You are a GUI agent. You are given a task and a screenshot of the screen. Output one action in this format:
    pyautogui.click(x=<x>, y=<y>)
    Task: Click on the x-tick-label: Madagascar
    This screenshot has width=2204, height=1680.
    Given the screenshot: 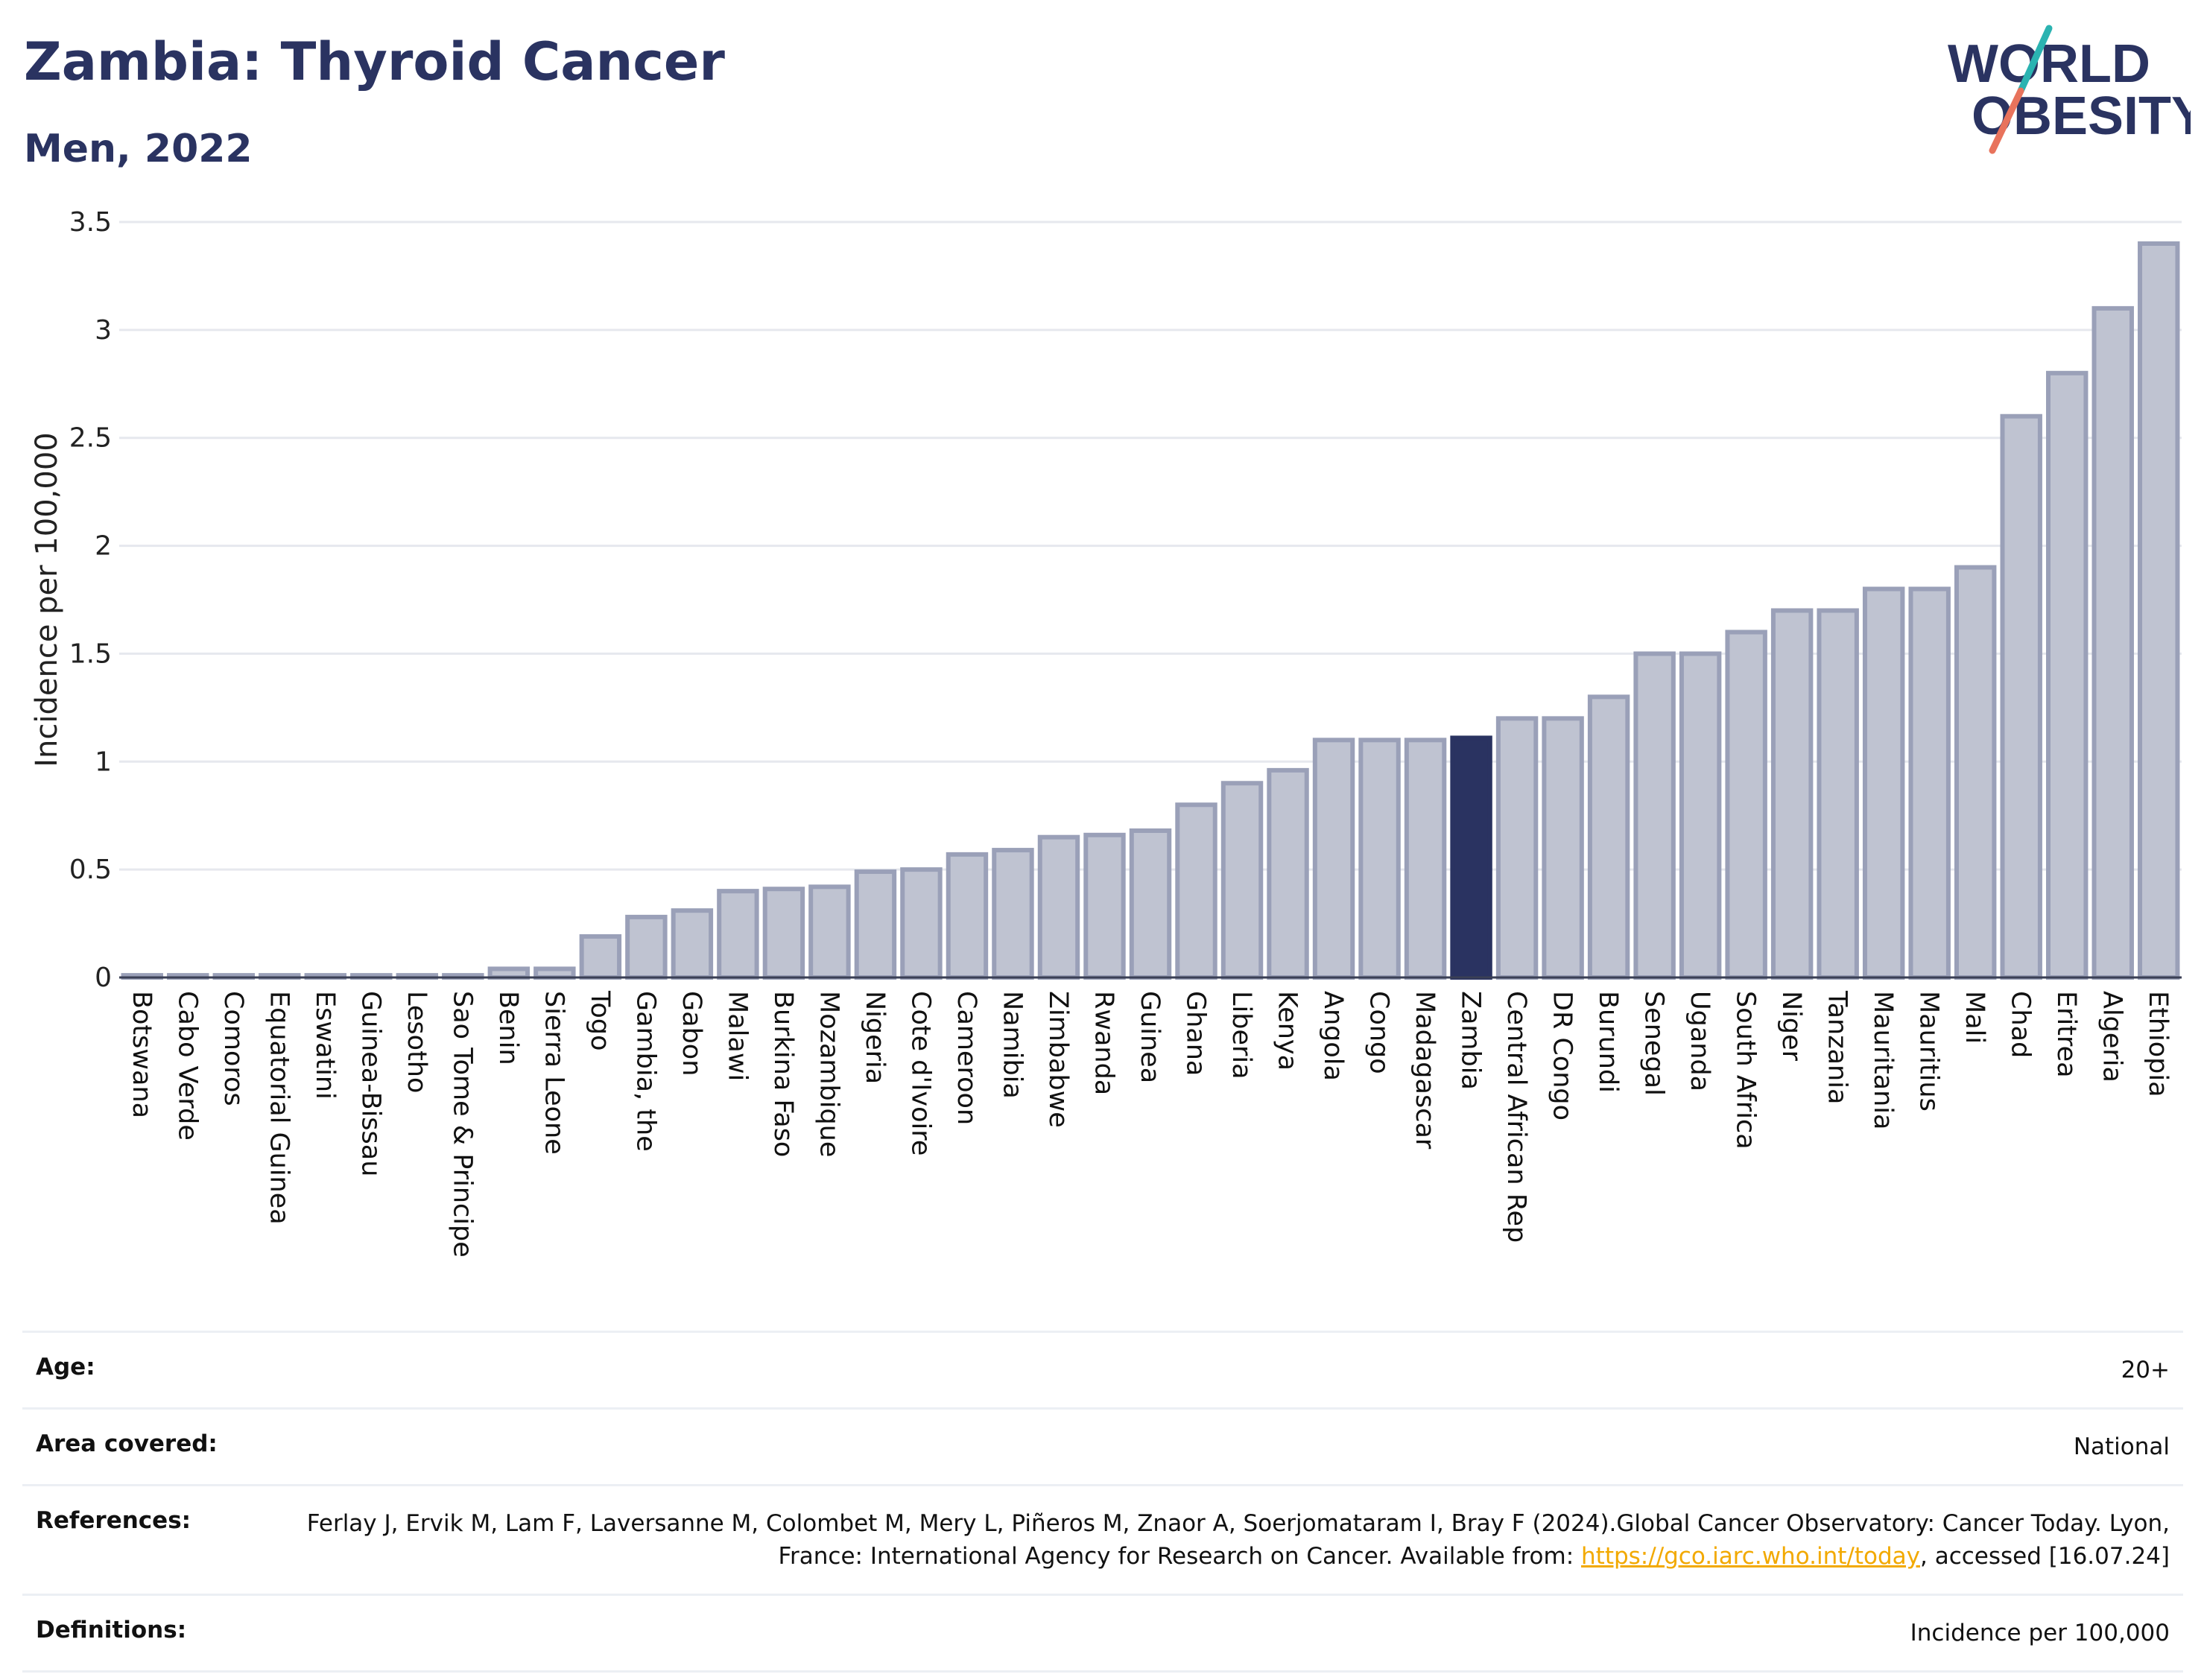 What is the action you would take?
    pyautogui.click(x=1425, y=1070)
    